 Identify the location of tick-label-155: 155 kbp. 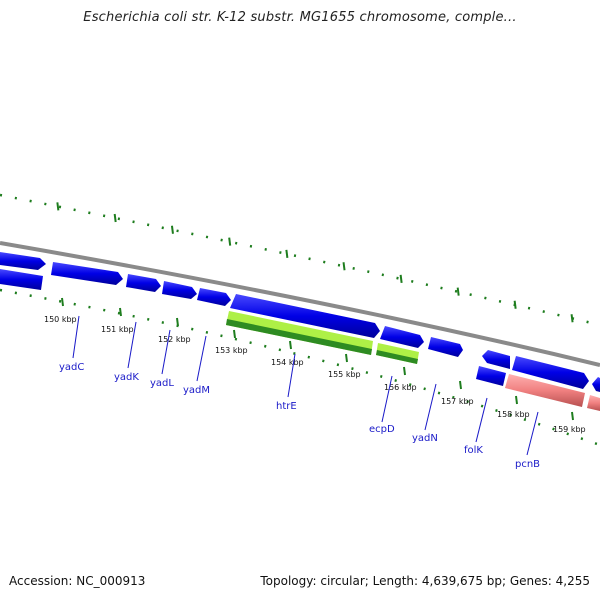
(344, 374).